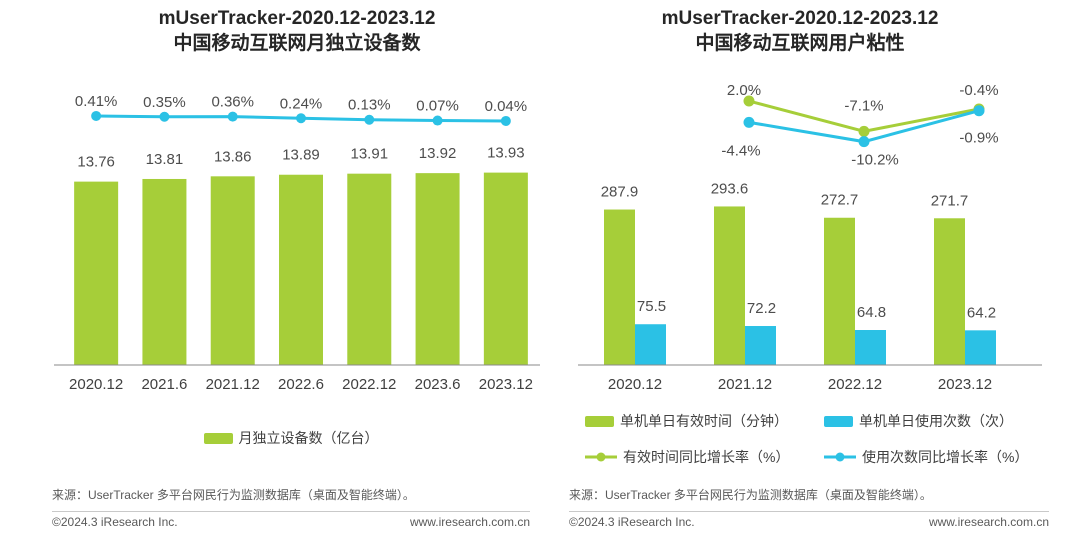 The width and height of the screenshot is (1080, 535). Describe the element at coordinates (936, 421) in the screenshot. I see `legend-label: 单机单日使用次数（次）` at that location.